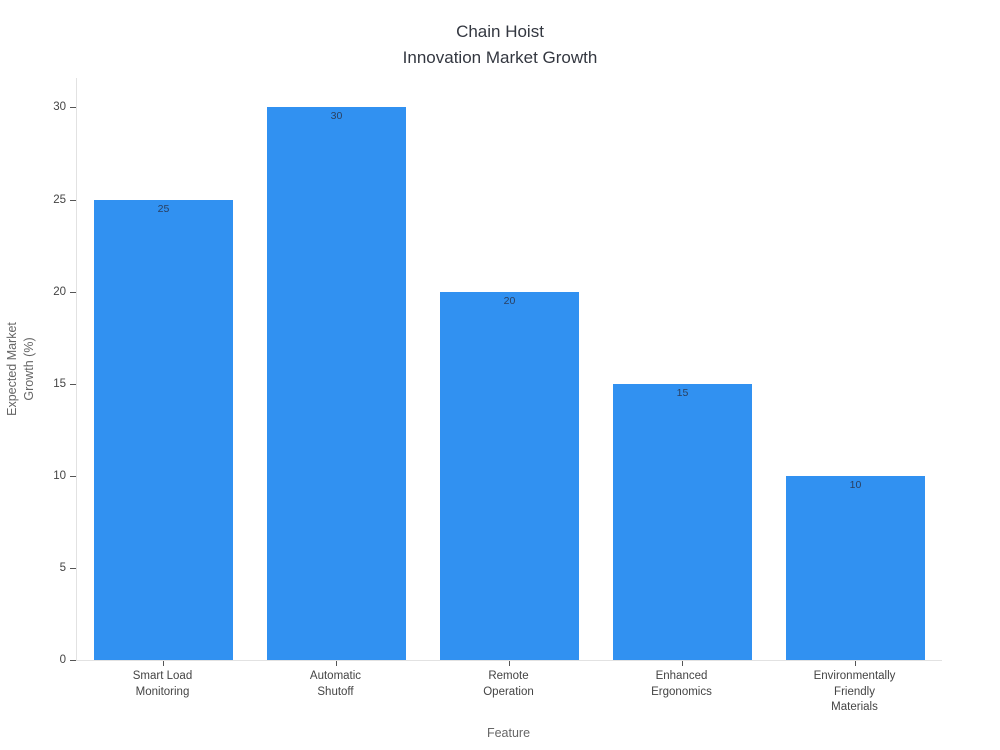  What do you see at coordinates (509, 475) in the screenshot?
I see `bar-2: 20` at bounding box center [509, 475].